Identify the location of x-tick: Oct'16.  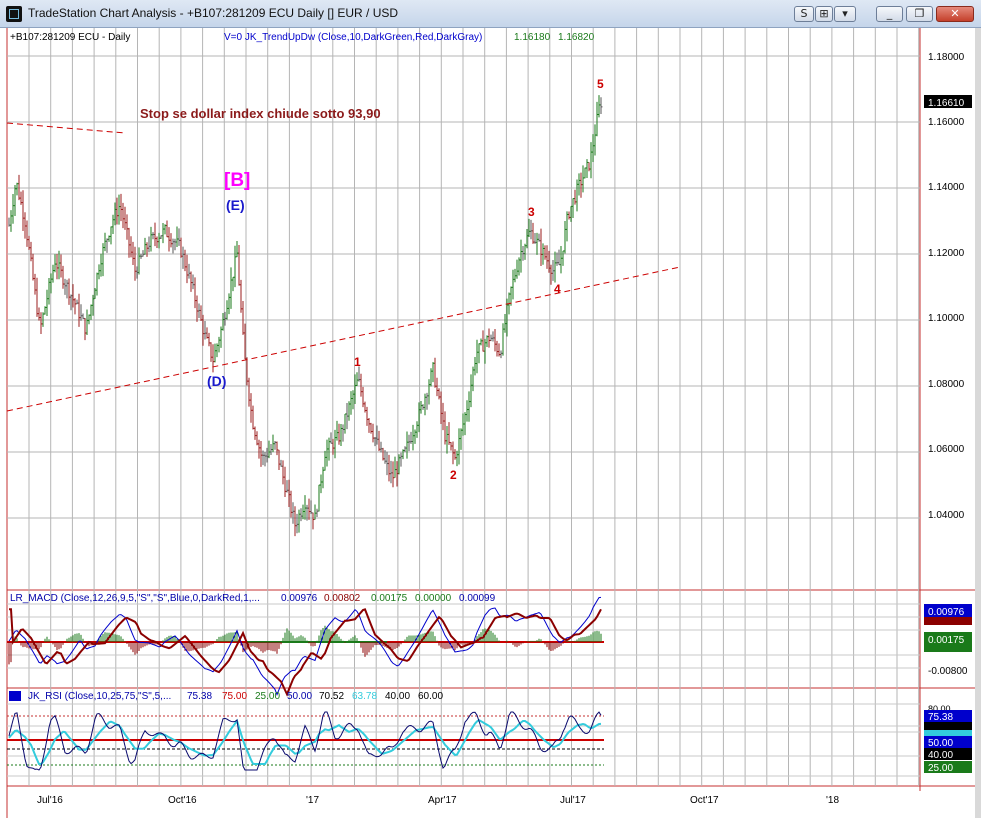
(182, 800).